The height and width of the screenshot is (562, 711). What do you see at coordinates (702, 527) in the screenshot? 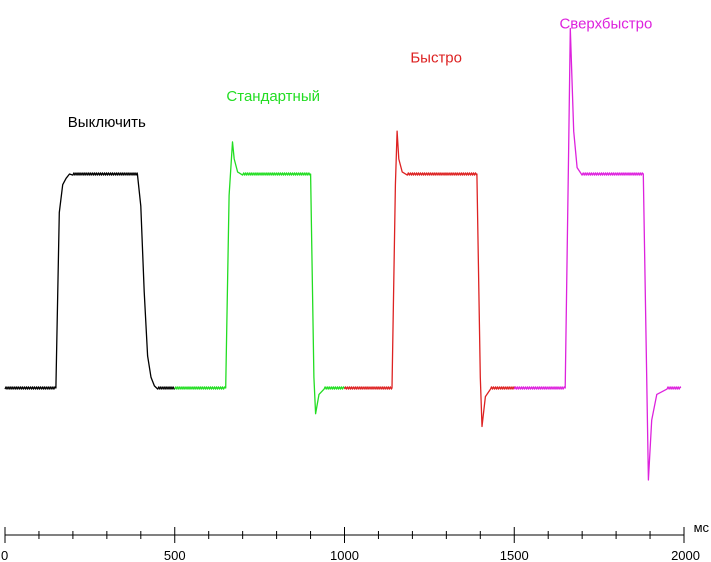
I see `x-axis-unit-label: мс` at bounding box center [702, 527].